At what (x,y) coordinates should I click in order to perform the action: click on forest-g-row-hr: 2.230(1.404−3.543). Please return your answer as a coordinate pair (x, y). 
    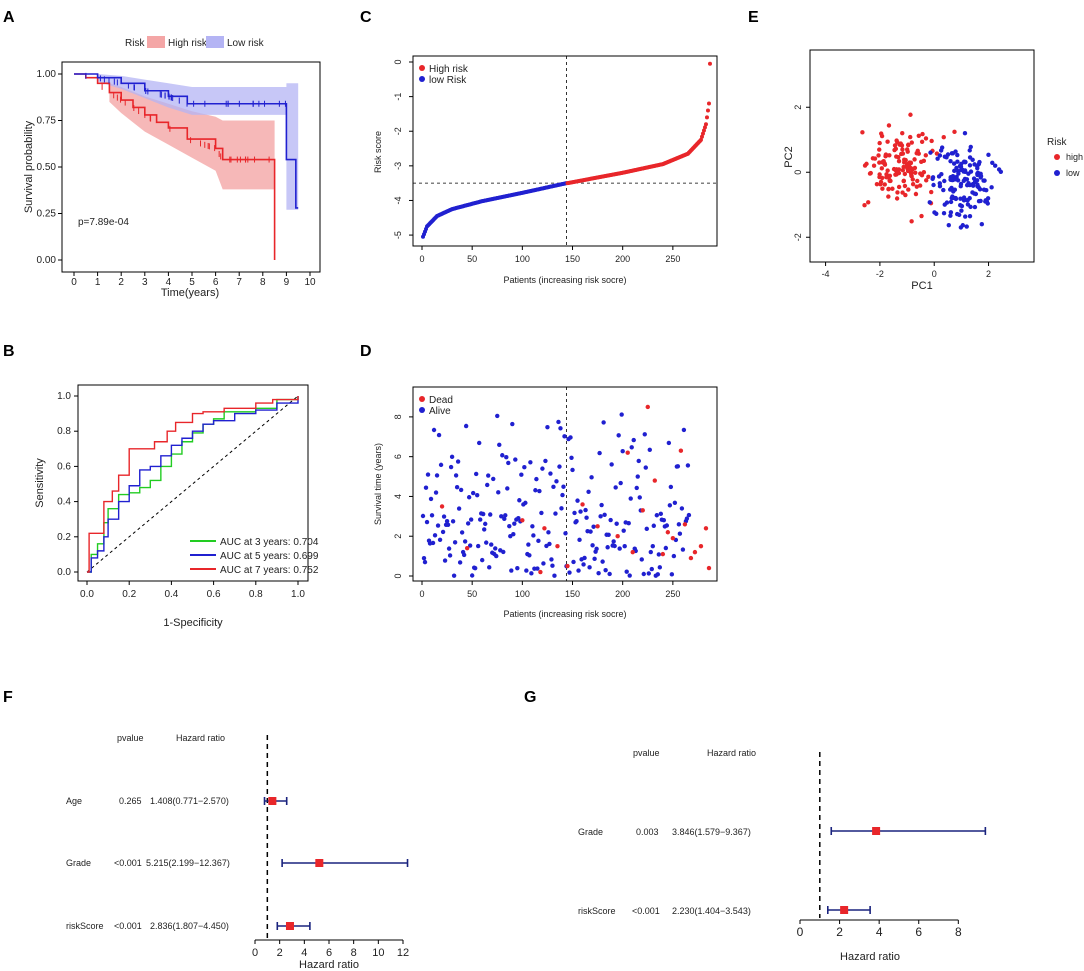
    Looking at the image, I should click on (711, 911).